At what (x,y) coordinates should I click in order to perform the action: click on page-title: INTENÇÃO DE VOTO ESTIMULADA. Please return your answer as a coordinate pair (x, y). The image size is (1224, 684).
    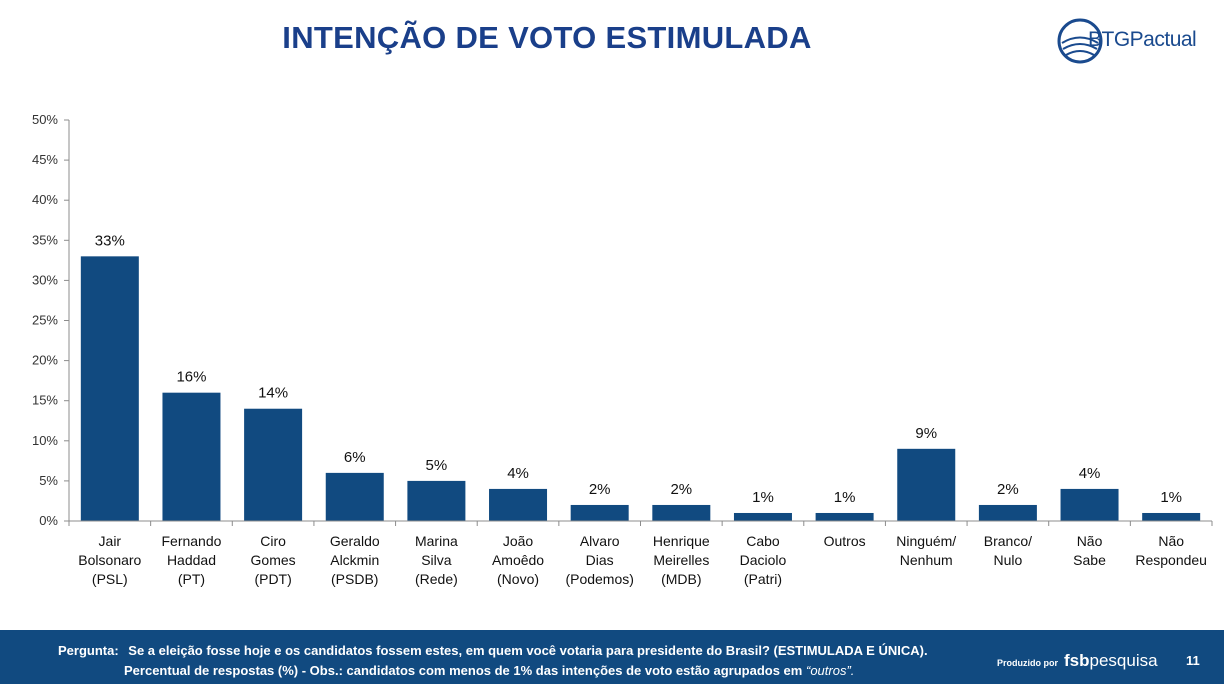
    Looking at the image, I should click on (547, 37).